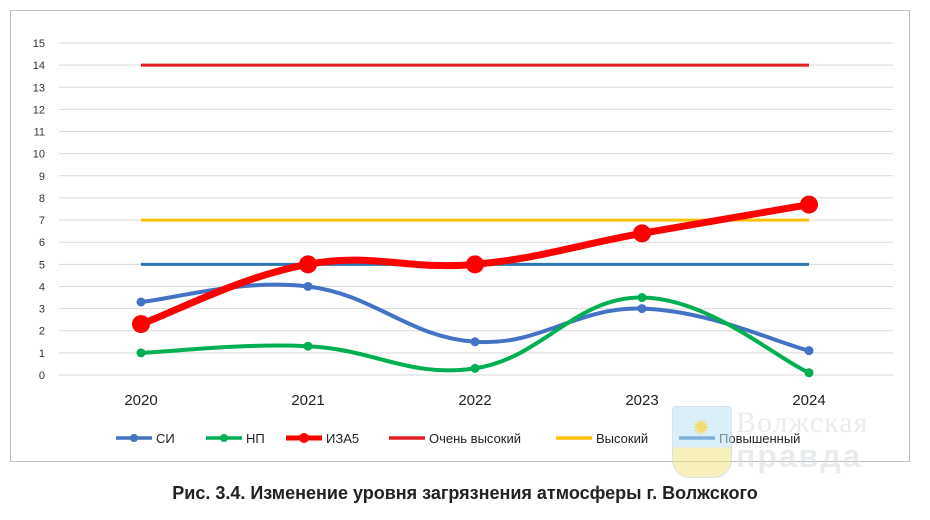 This screenshot has width=930, height=520. What do you see at coordinates (322, 438) in the screenshot?
I see `legend-item: ИЗА5` at bounding box center [322, 438].